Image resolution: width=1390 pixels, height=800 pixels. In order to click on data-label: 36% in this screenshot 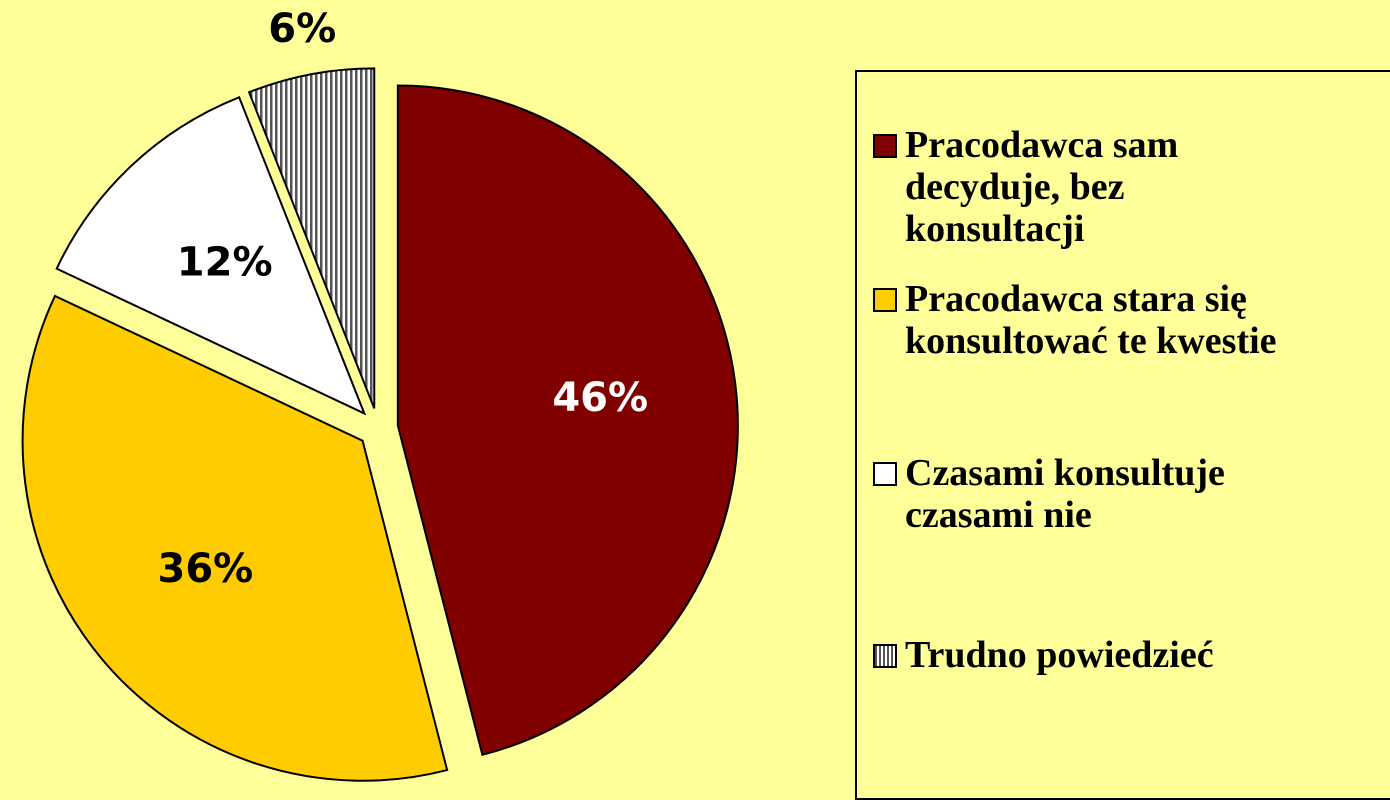, I will do `click(206, 569)`.